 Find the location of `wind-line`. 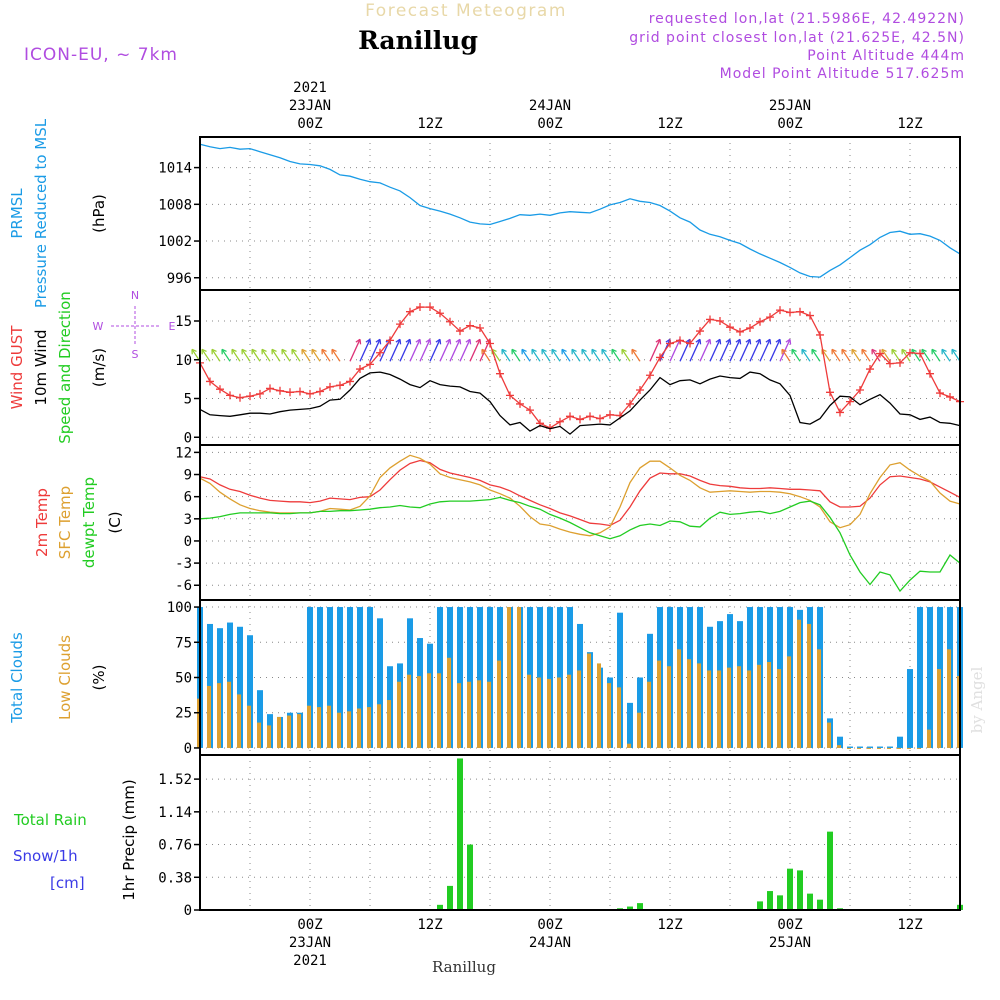

wind-line is located at coordinates (580, 403).